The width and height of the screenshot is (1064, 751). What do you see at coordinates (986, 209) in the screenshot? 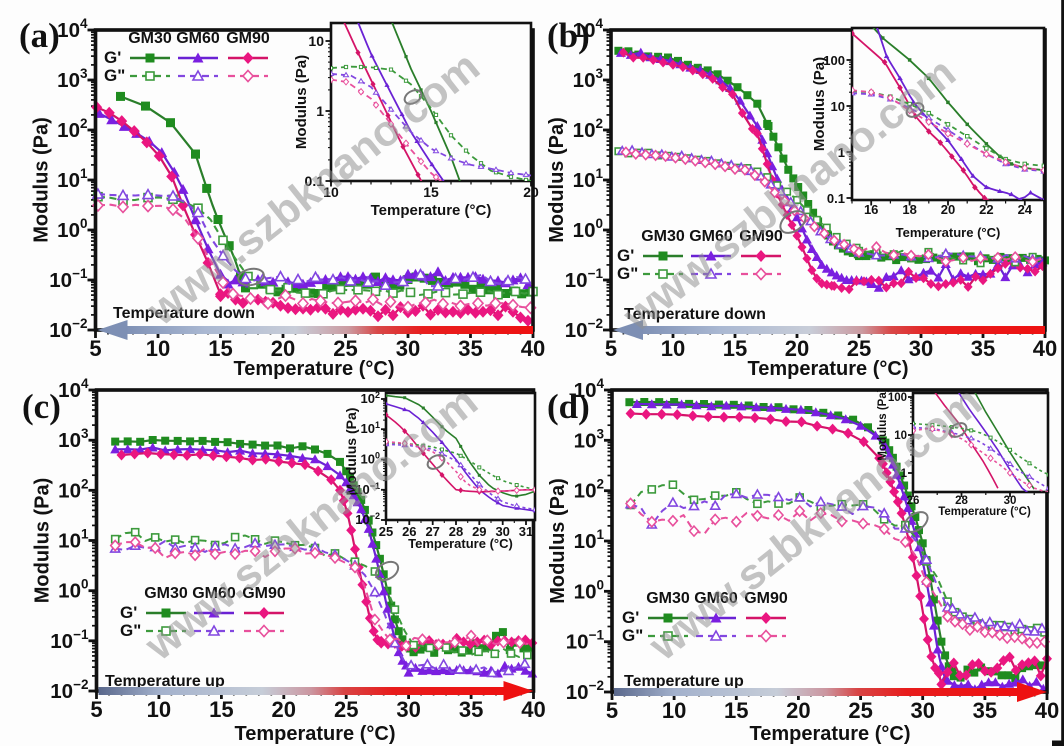
I see `svg-text: 22` at bounding box center [986, 209].